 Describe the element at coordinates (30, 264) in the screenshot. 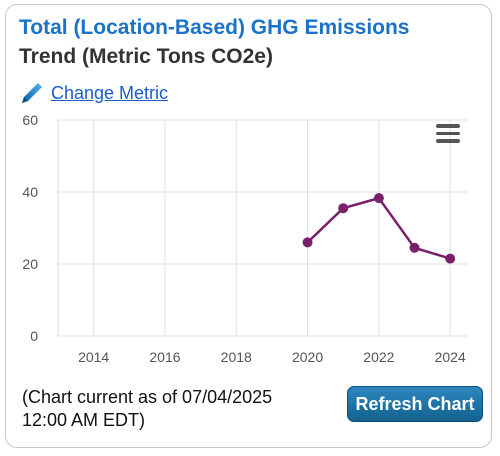

I see `y-tick-label: 20` at that location.